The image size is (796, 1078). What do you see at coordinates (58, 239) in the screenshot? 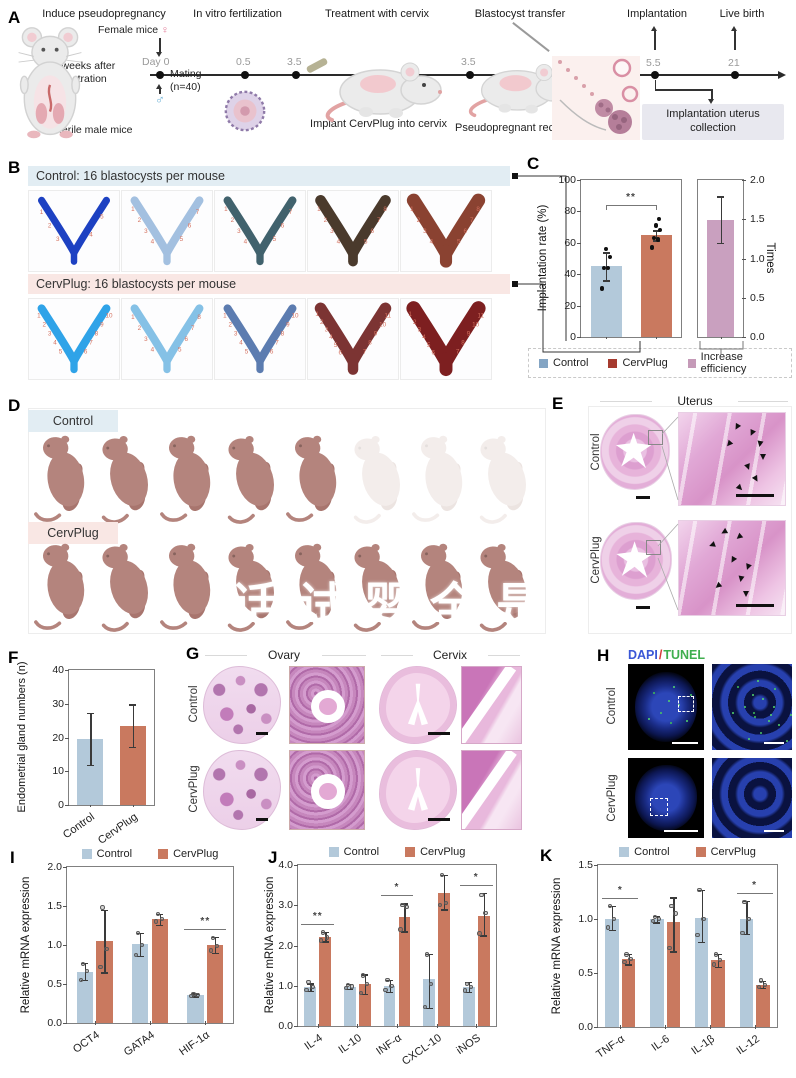
I see `svg-text: 3` at bounding box center [58, 239].